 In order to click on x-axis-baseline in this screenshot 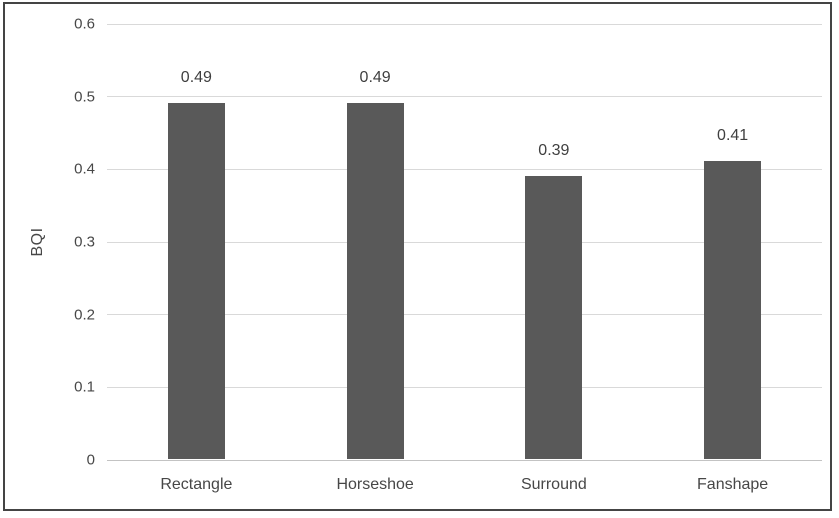, I will do `click(464, 460)`.